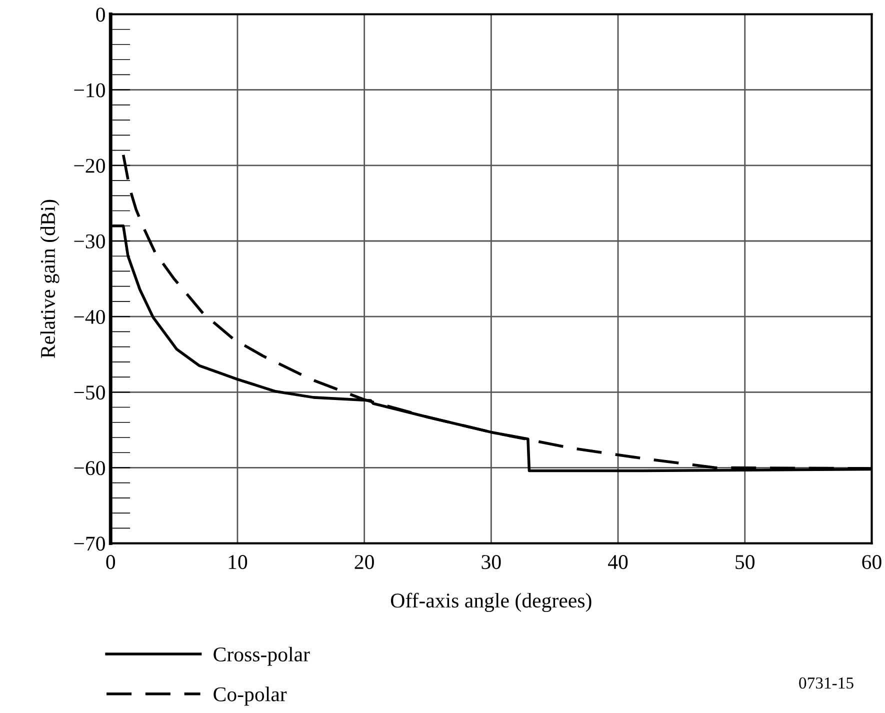 This screenshot has height=713, width=885. Describe the element at coordinates (491, 602) in the screenshot. I see `x-axis-title: Off-axis angle (degrees)` at that location.